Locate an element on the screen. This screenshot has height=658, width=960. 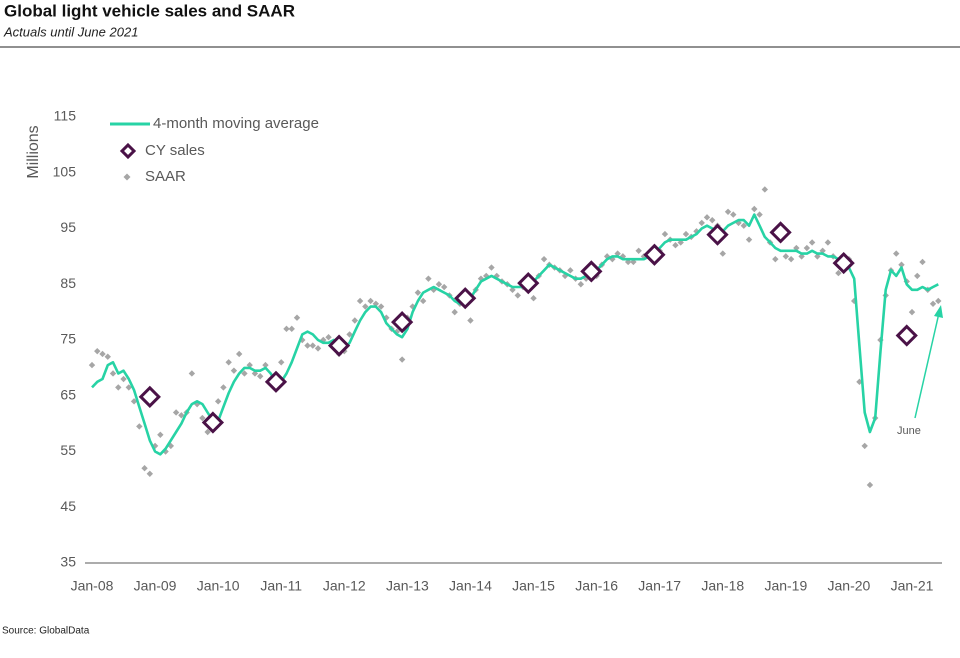
x-tick-label: Jan-08 is located at coordinates (92, 586).